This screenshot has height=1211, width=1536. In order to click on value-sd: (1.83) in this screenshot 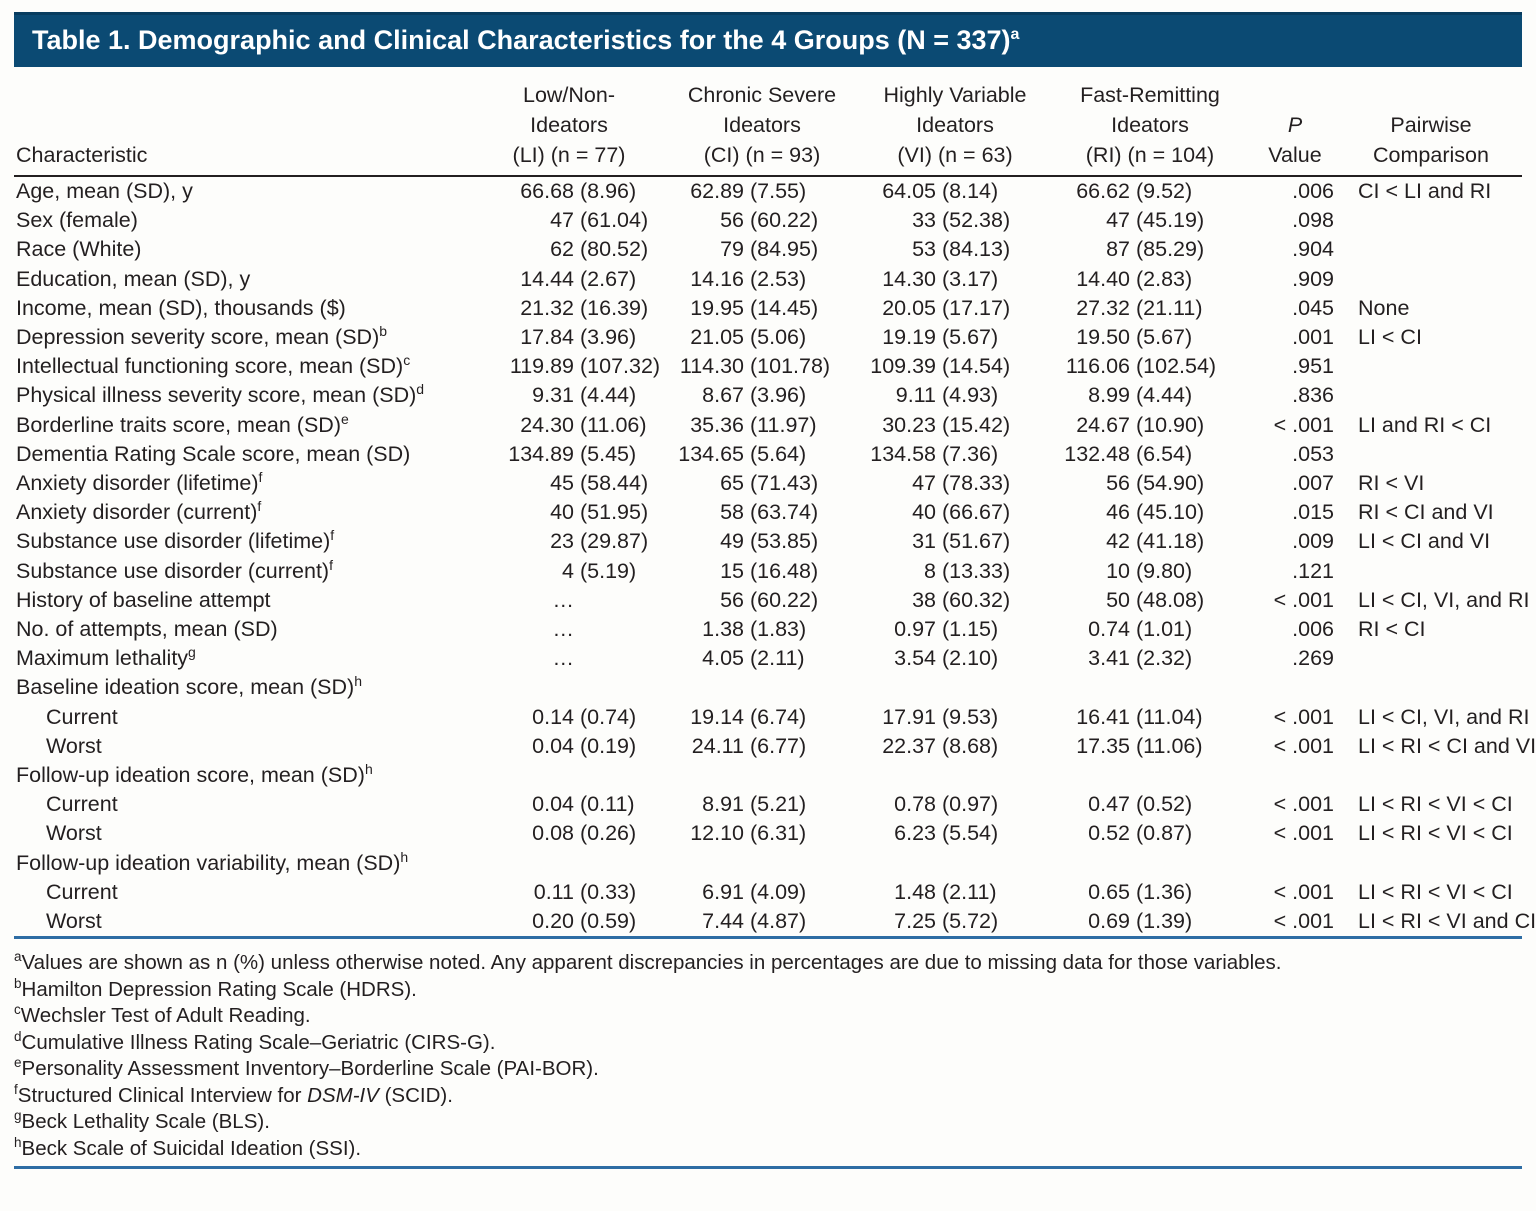, I will do `click(778, 629)`.